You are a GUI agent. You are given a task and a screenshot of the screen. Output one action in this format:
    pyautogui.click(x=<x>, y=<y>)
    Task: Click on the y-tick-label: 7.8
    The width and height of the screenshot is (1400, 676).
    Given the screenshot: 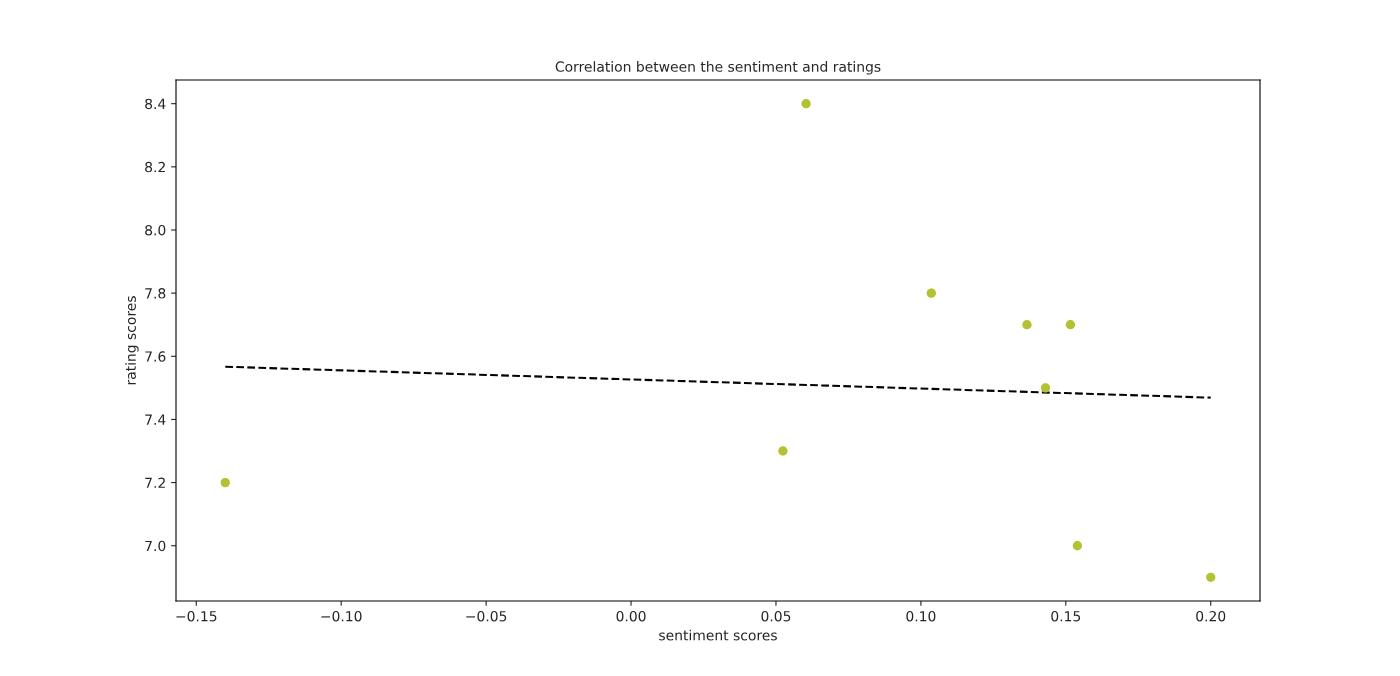 What is the action you would take?
    pyautogui.click(x=155, y=293)
    